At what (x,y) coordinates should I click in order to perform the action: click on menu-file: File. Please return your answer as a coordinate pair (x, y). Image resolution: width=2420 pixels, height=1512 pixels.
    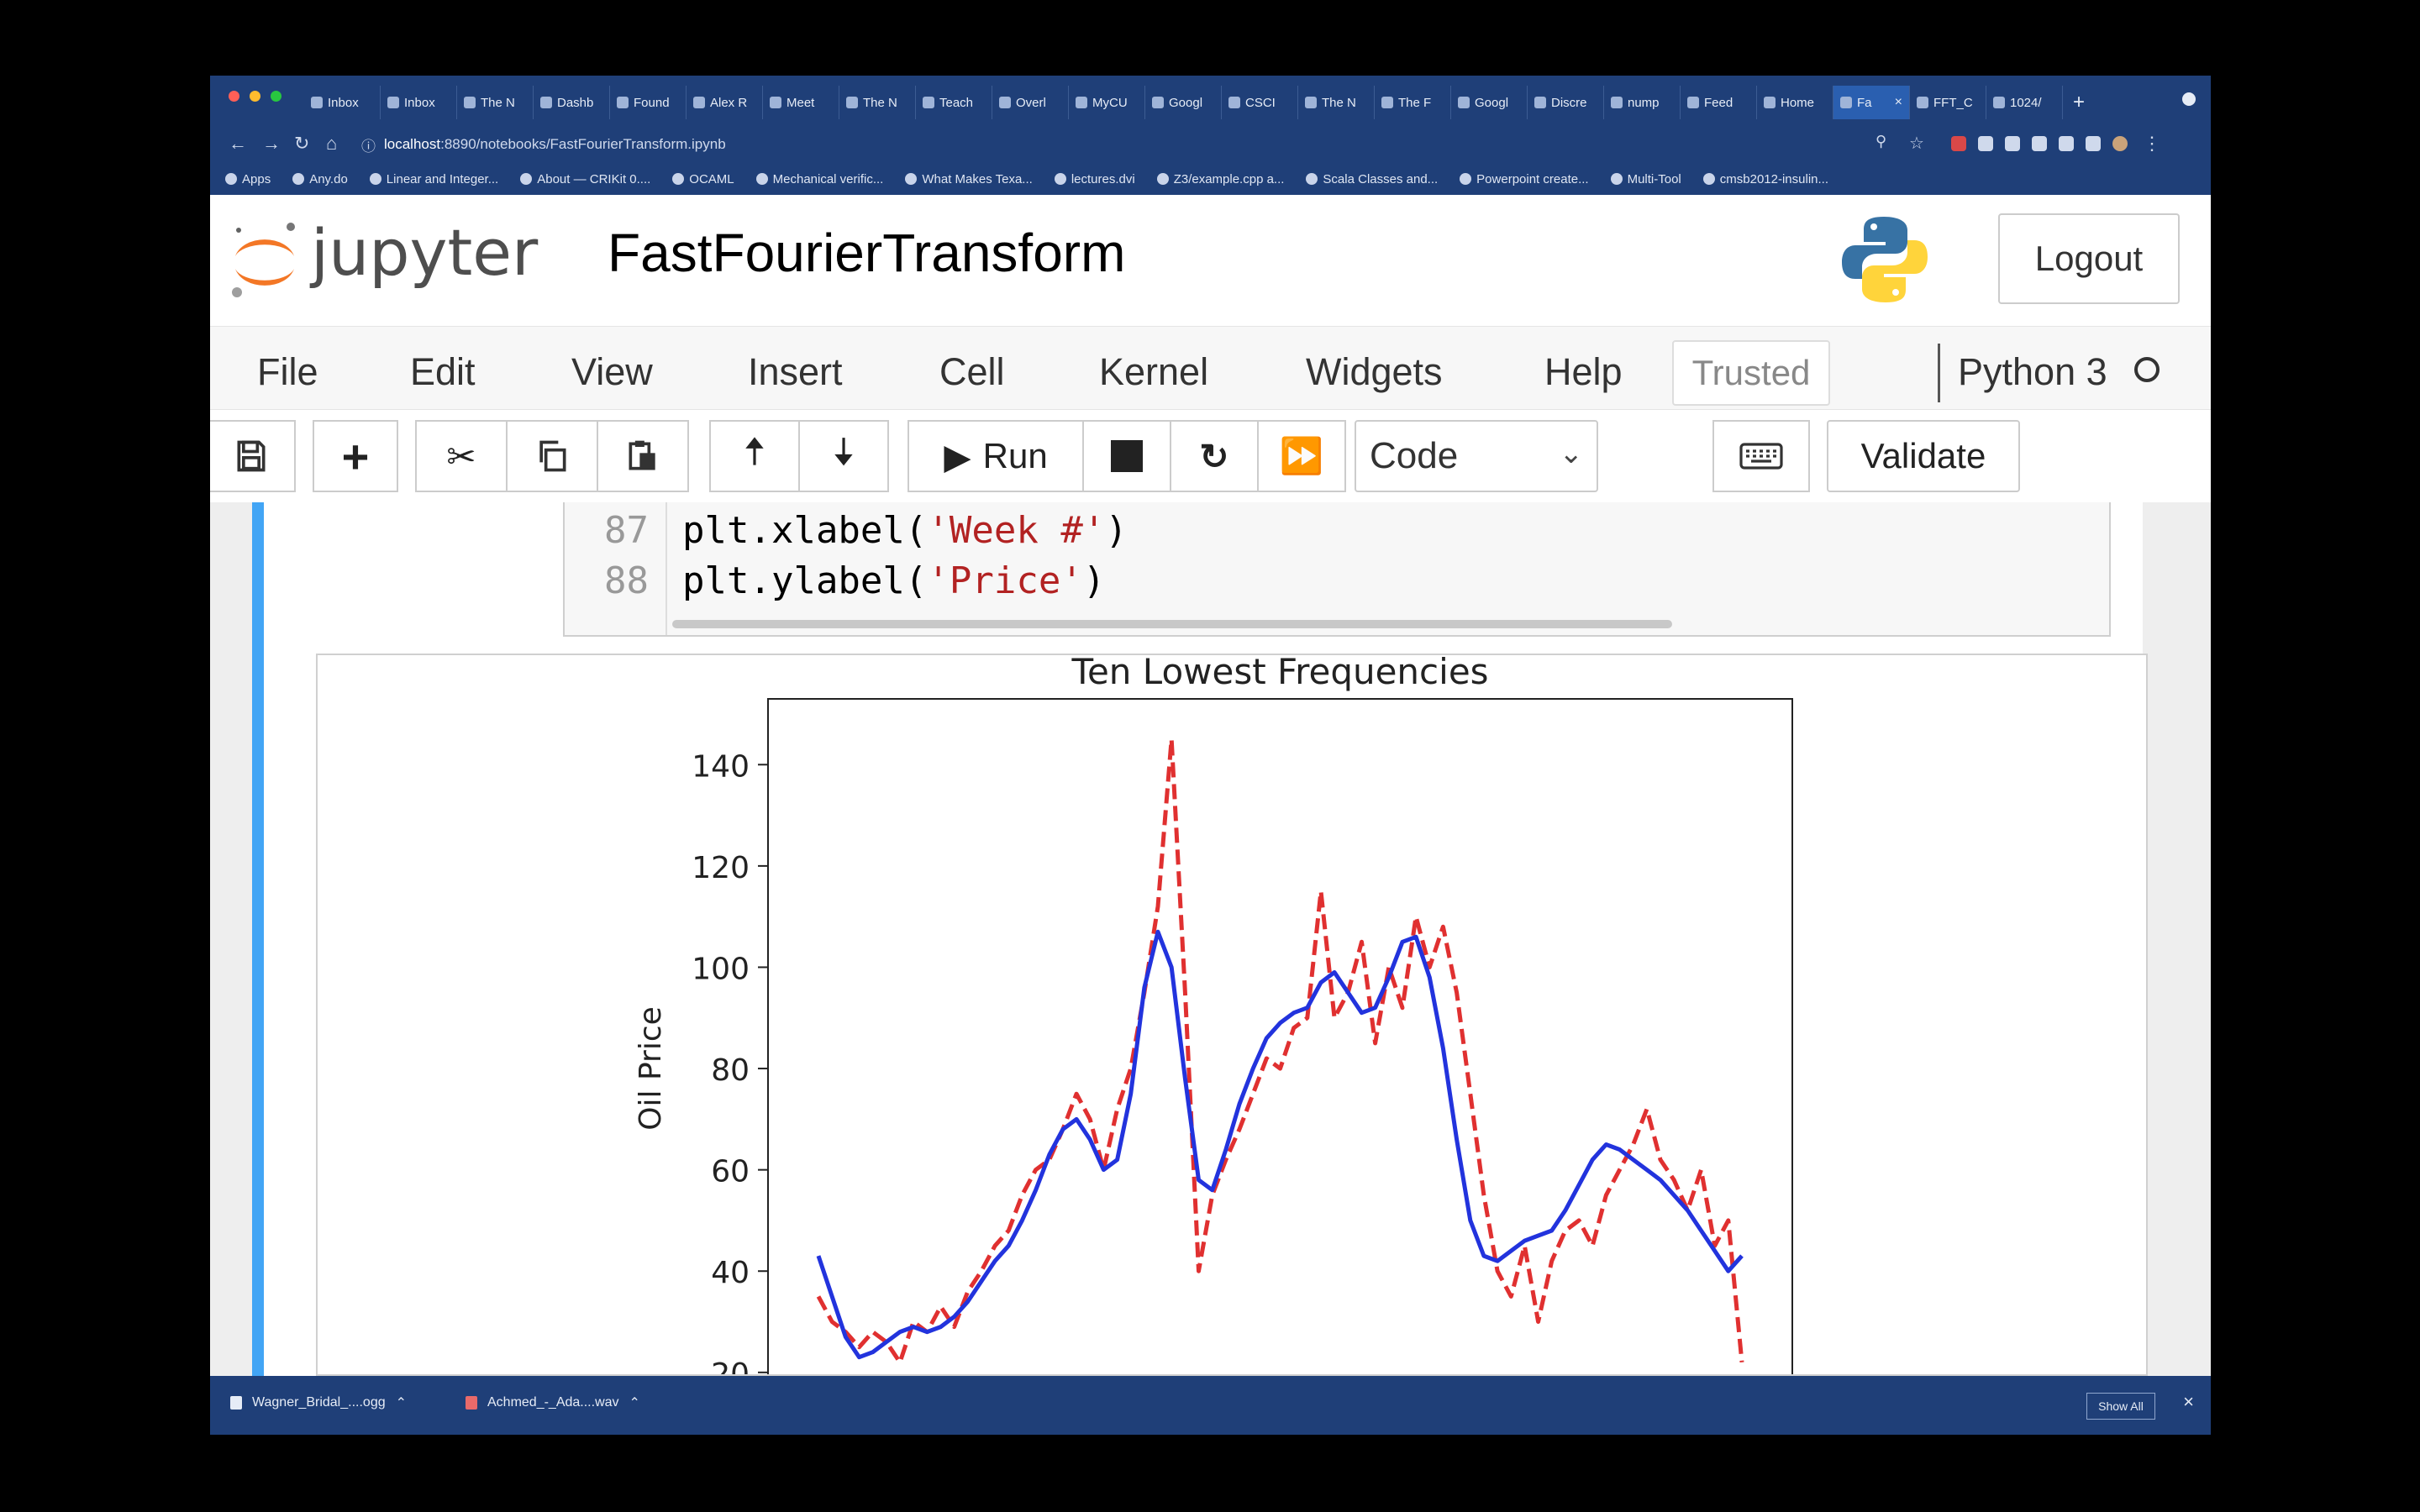
    Looking at the image, I should click on (287, 371).